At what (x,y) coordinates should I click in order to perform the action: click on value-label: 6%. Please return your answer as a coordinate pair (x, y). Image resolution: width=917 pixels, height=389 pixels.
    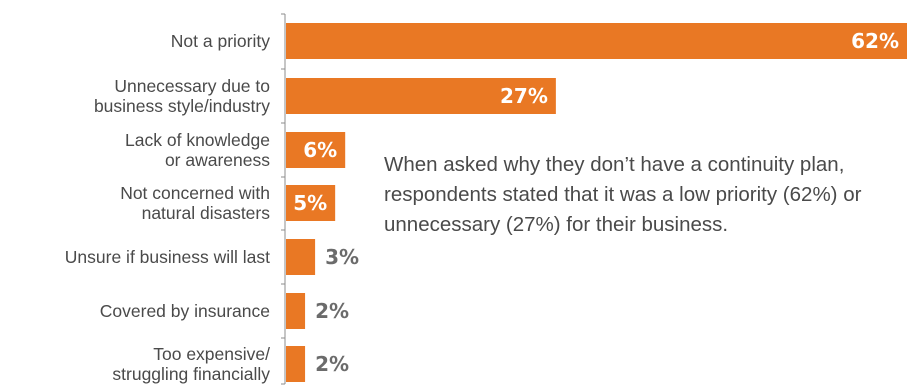
    Looking at the image, I should click on (320, 150).